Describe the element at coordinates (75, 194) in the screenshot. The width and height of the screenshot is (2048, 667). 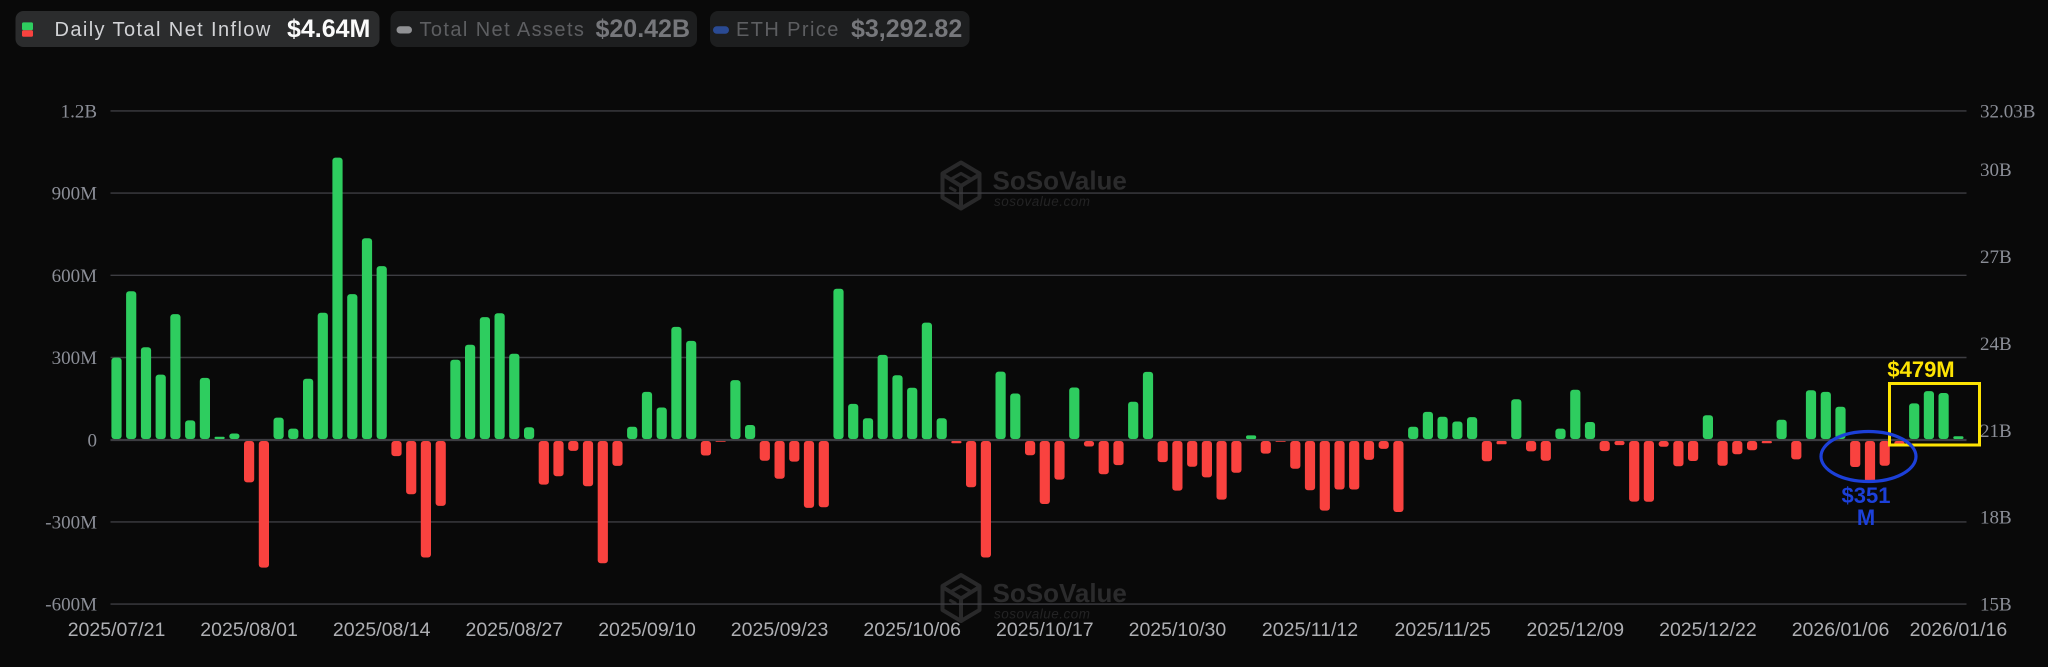
I see `svg-text: 900M` at that location.